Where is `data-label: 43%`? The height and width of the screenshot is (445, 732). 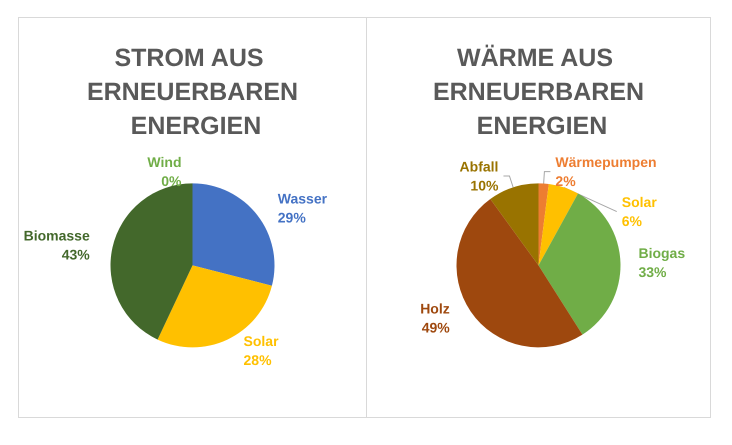 data-label: 43% is located at coordinates (76, 254).